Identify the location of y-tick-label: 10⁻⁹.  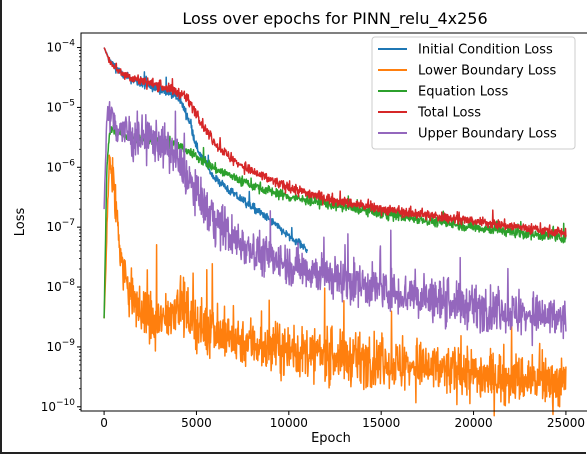
(60, 346).